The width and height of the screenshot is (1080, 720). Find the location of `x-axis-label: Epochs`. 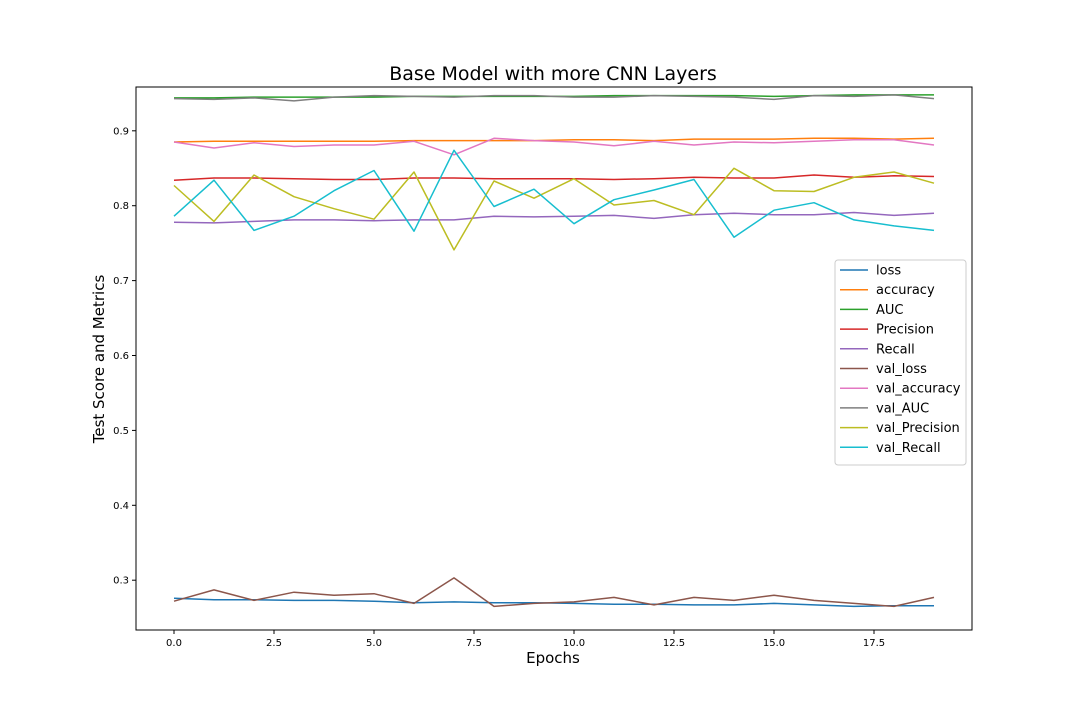

x-axis-label: Epochs is located at coordinates (553, 658).